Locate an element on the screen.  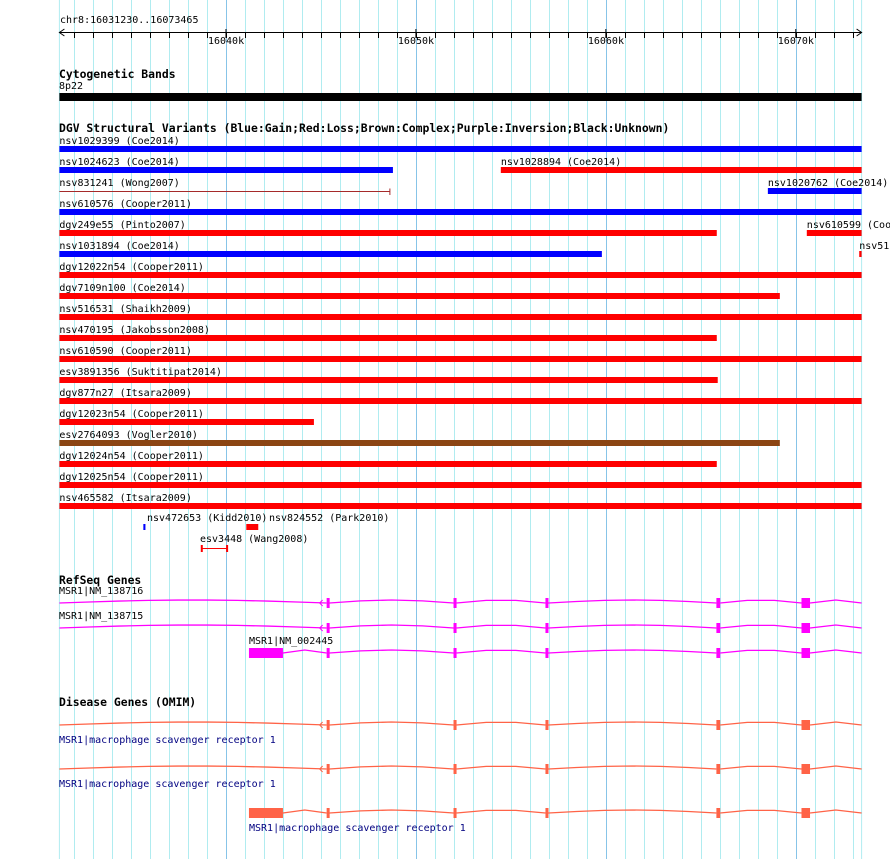
variant-label: esv3448 (Wang2008) is located at coordinates (254, 539).